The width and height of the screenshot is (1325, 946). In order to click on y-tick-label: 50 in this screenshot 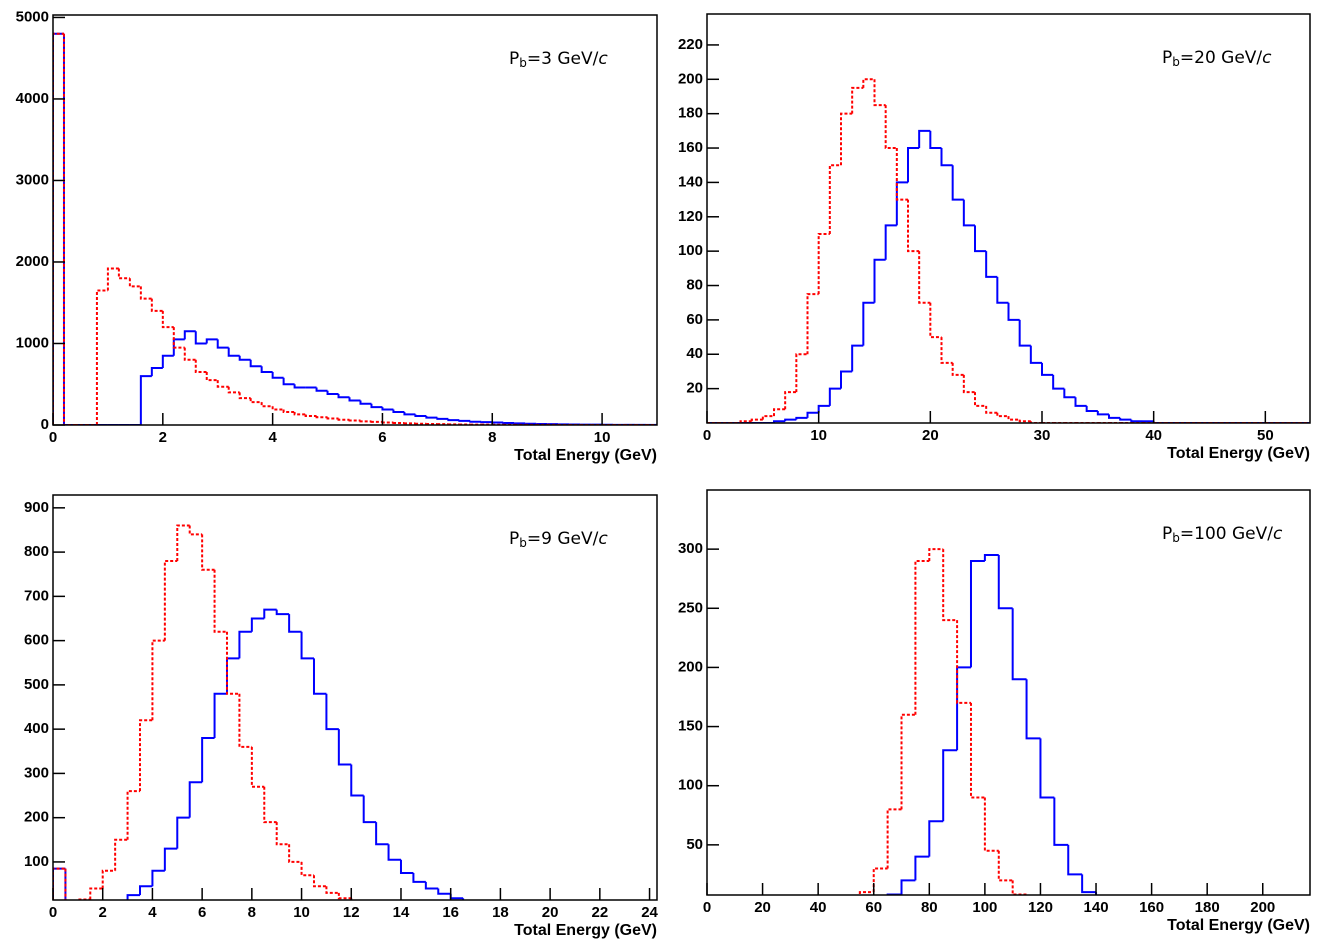, I will do `click(694, 844)`.